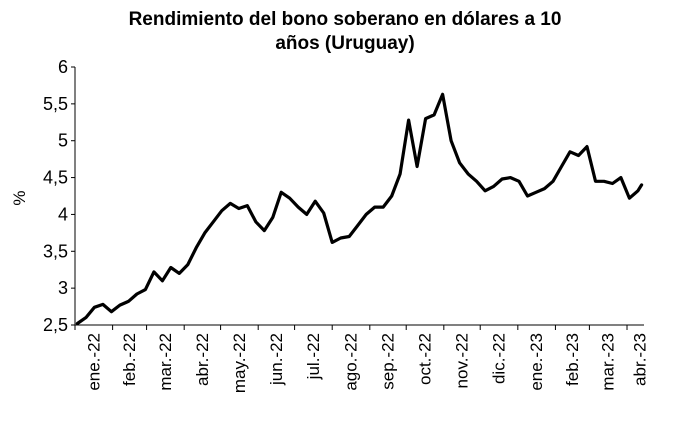 This screenshot has height=427, width=677. Describe the element at coordinates (59, 196) in the screenshot. I see `y-ticks: 2,5 3 3,5 4 4,5 5 5,5 6` at that location.